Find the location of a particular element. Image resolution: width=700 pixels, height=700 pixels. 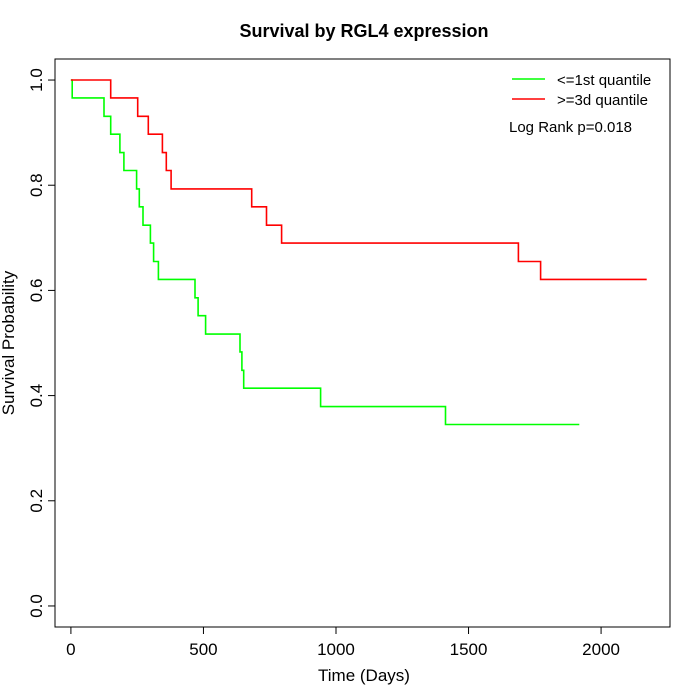

x-axis-label: Time (Days) is located at coordinates (364, 675).